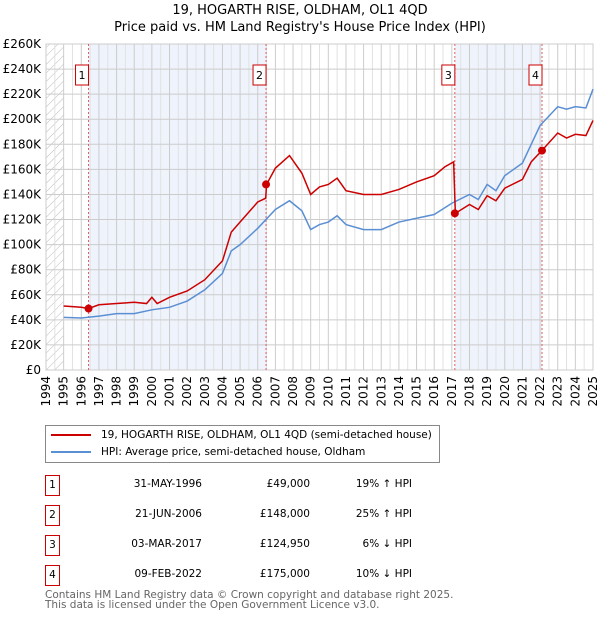 The image size is (600, 620). What do you see at coordinates (152, 391) in the screenshot?
I see `x-tick-label: 2000` at bounding box center [152, 391].